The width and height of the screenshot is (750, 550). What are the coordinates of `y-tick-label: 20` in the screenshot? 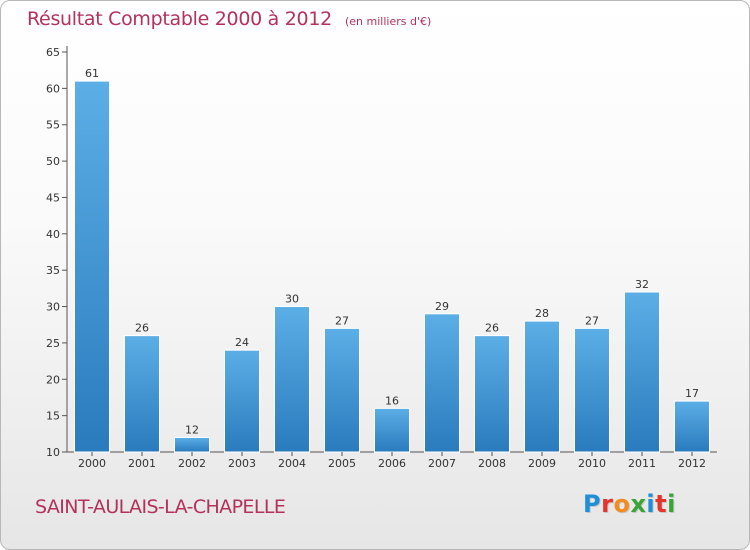 It's located at (53, 379).